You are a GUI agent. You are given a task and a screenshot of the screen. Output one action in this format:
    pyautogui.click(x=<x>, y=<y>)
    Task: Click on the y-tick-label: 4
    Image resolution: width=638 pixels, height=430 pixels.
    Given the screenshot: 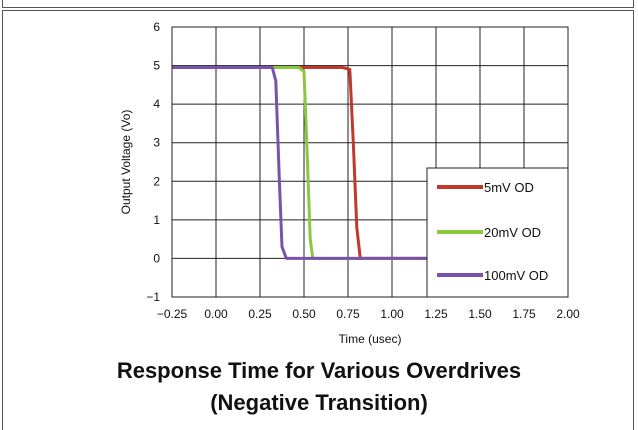 What is the action you would take?
    pyautogui.click(x=156, y=104)
    